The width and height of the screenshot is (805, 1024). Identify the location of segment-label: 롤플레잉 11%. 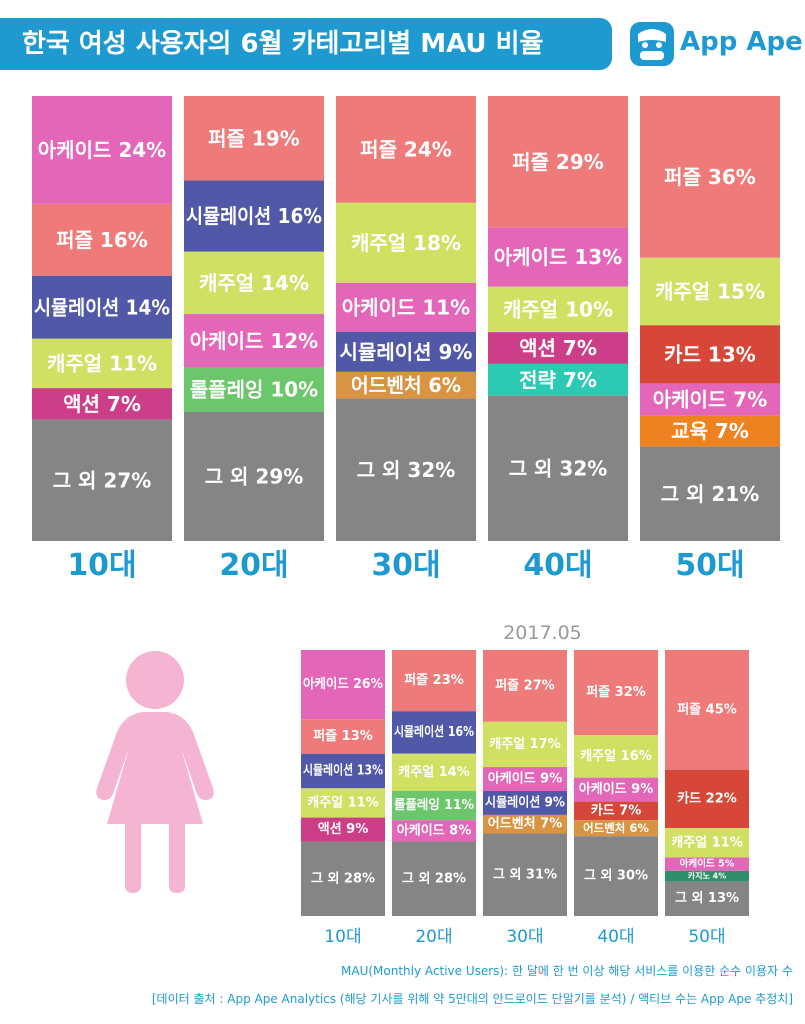
(434, 805).